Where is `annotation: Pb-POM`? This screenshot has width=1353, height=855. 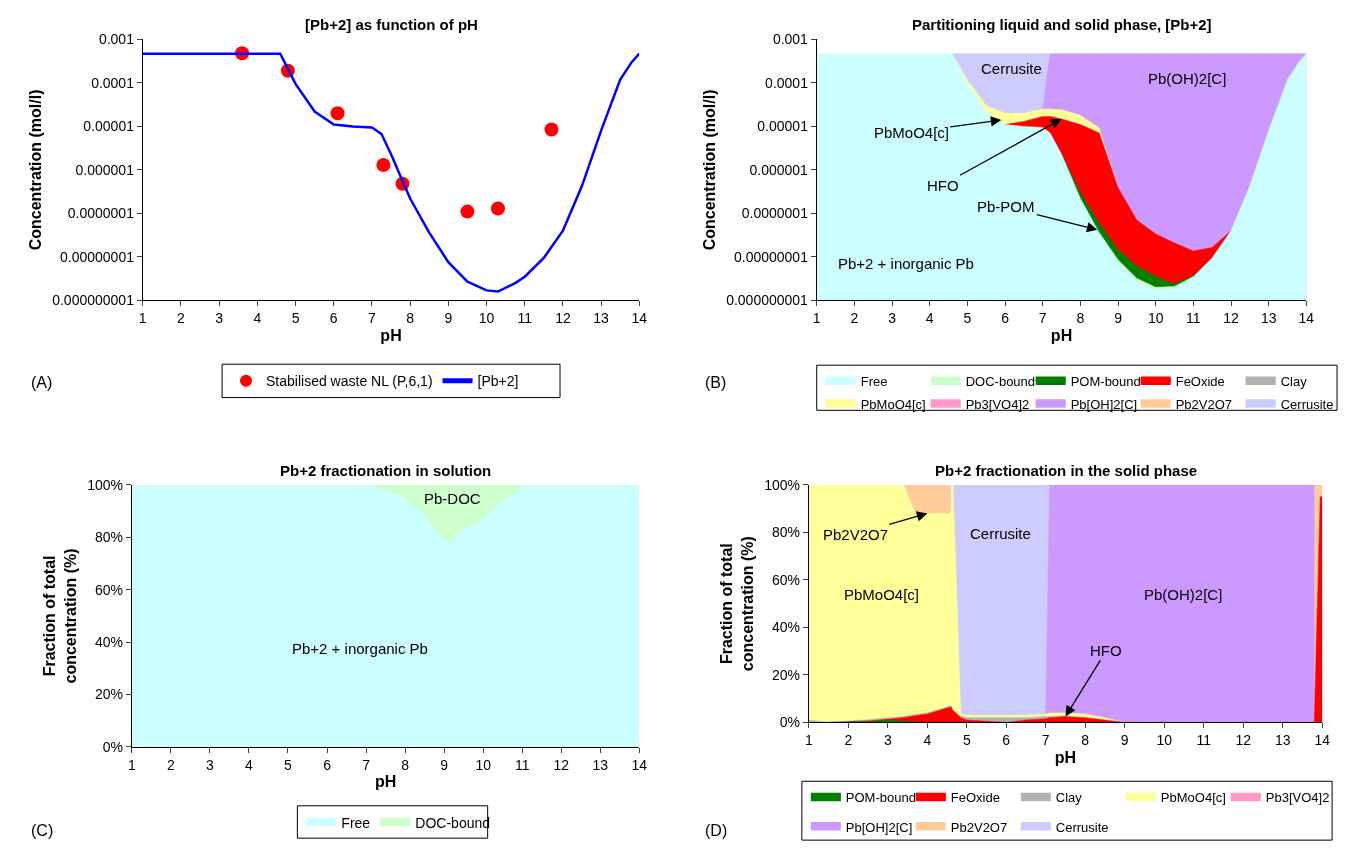
annotation: Pb-POM is located at coordinates (1006, 206).